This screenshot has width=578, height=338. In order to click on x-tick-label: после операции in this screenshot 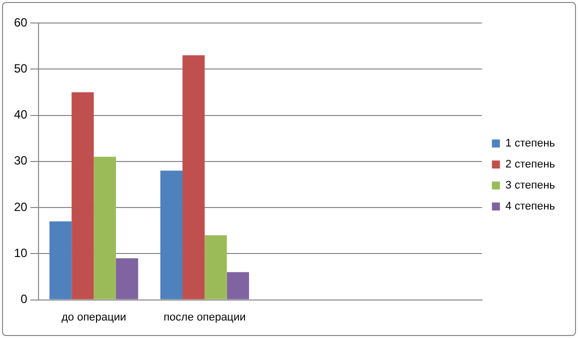, I will do `click(205, 317)`.